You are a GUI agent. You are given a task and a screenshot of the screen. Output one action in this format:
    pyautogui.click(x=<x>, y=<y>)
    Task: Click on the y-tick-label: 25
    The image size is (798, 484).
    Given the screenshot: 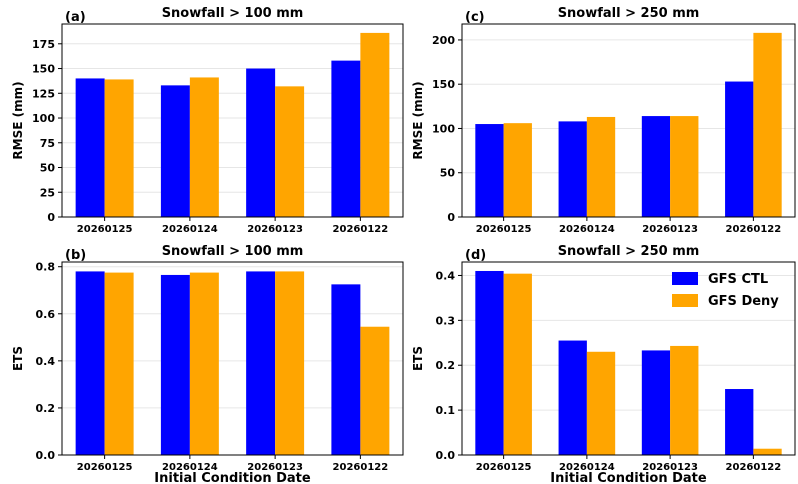 What is the action you would take?
    pyautogui.click(x=47, y=192)
    